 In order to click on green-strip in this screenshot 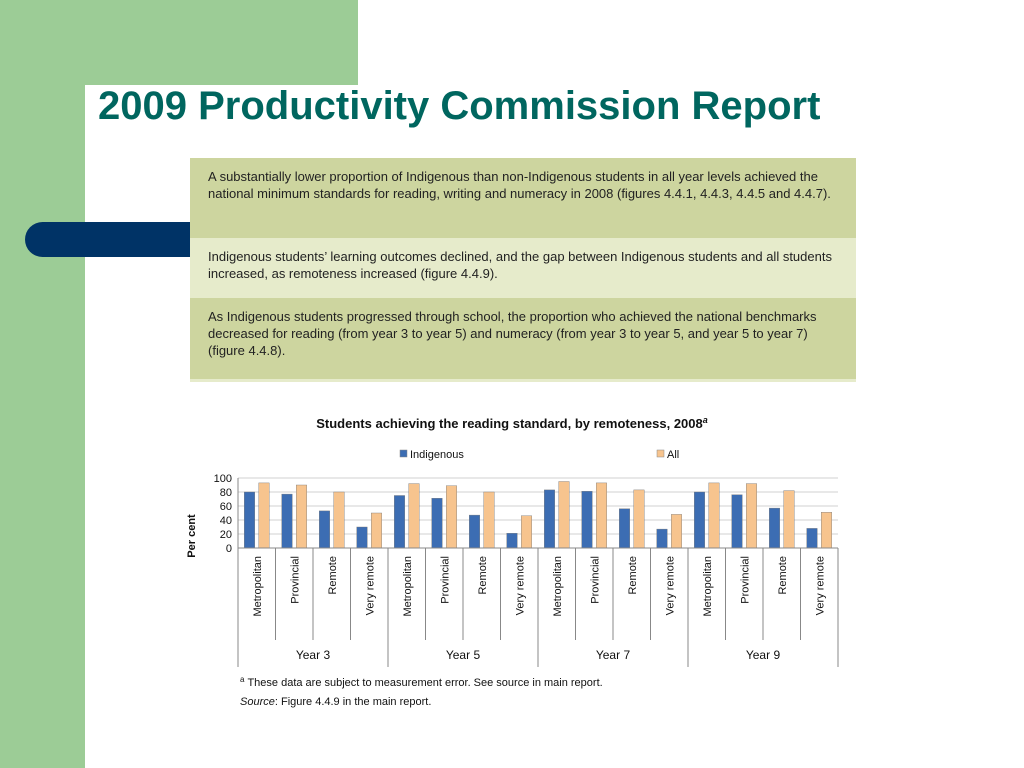, I will do `click(42, 384)`.